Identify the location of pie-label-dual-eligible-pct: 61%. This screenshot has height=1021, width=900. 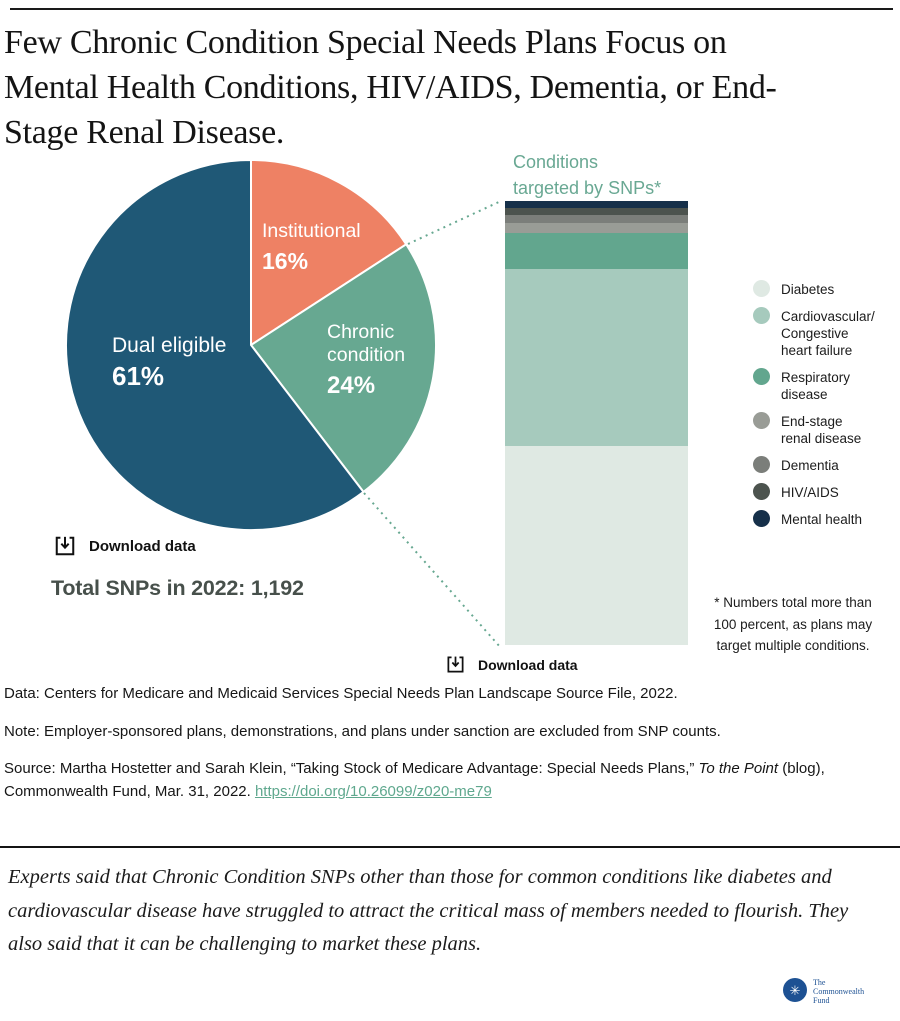
(138, 376).